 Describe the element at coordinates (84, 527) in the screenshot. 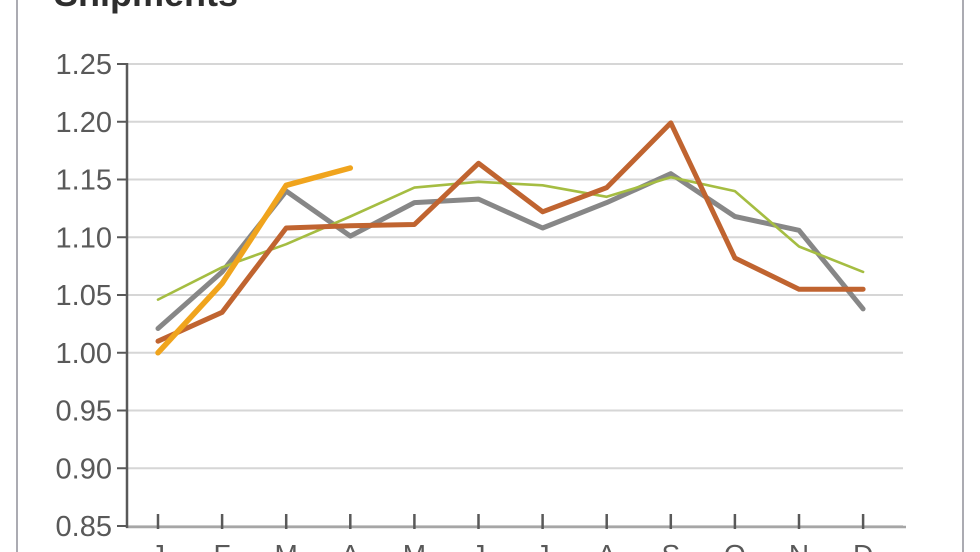

I see `y-axis-label: 0.85` at that location.